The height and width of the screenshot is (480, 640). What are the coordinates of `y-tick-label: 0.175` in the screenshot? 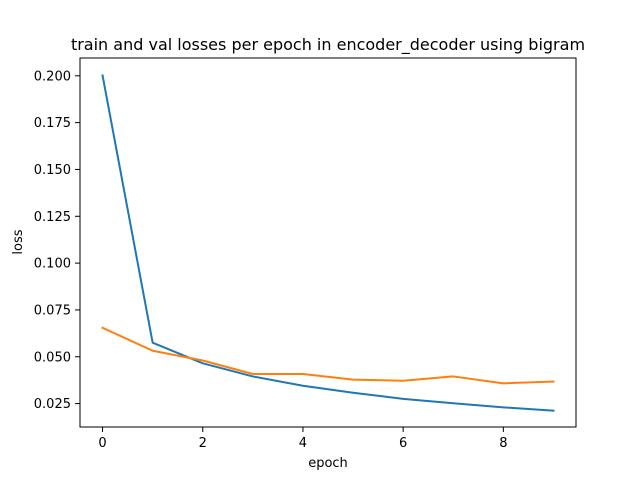 It's located at (52, 123).